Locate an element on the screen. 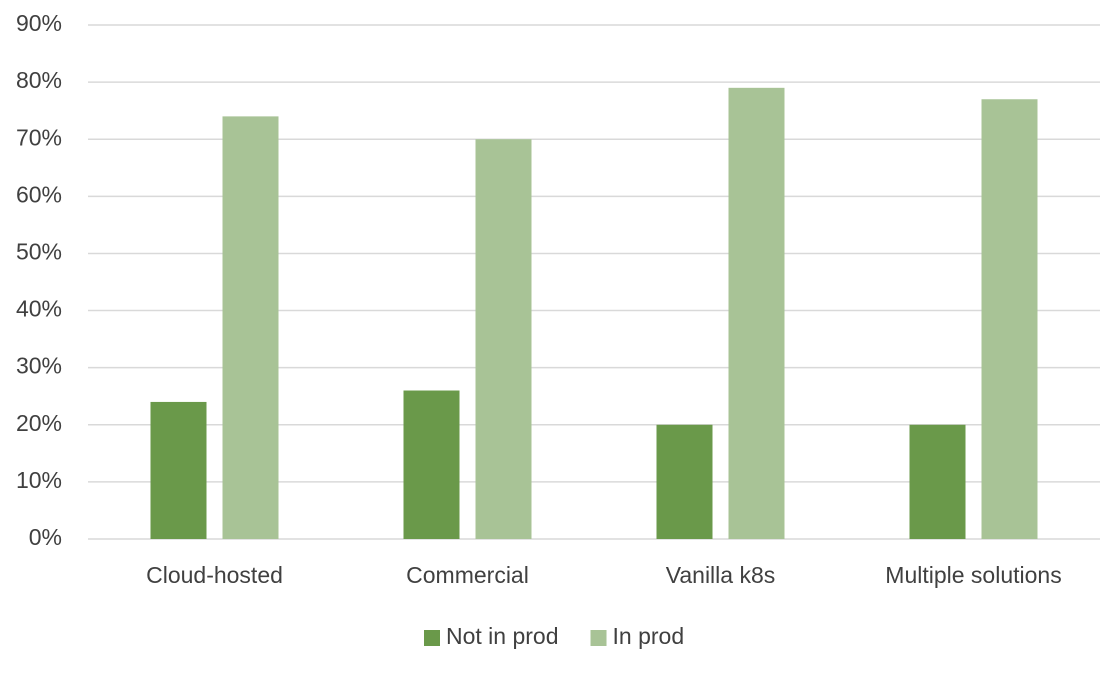 This screenshot has height=678, width=1120. y-tick-label: 10% is located at coordinates (39, 480).